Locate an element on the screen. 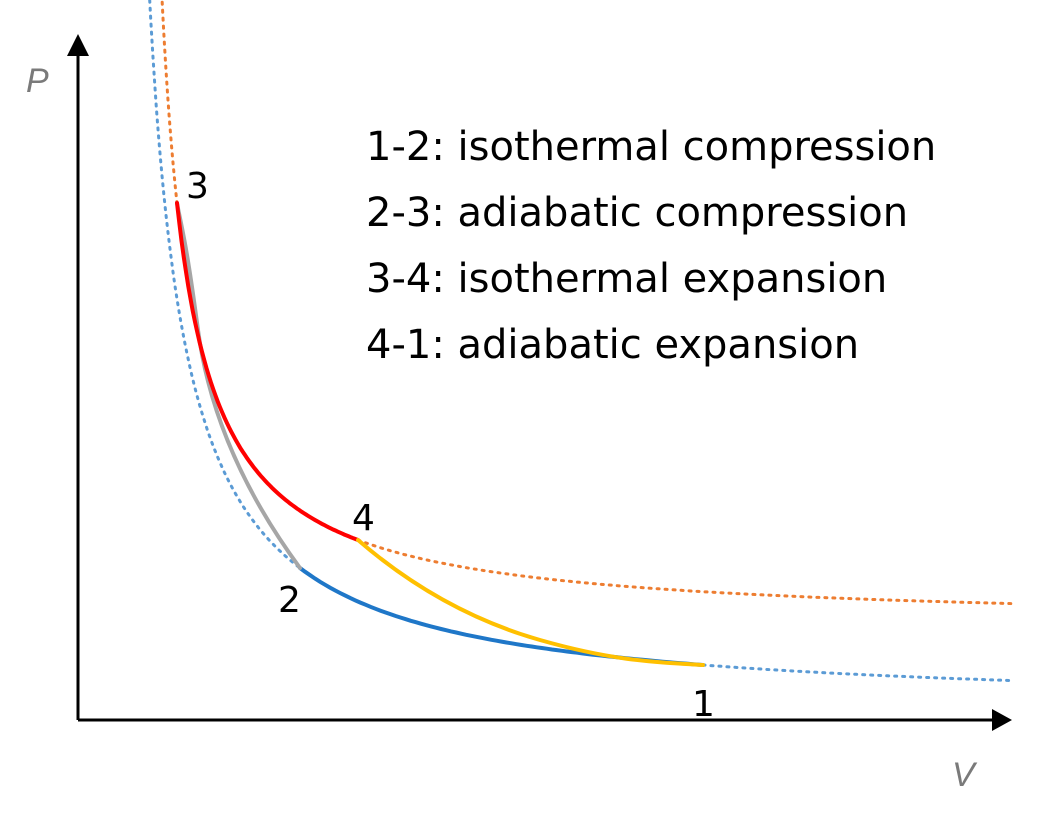 This screenshot has width=1045, height=834. point-2-label: 2 is located at coordinates (289, 600).